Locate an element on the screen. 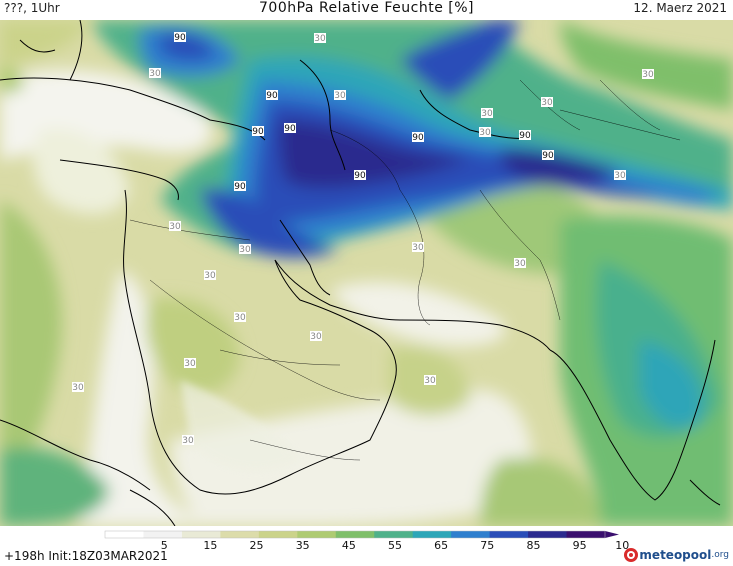 Image resolution: width=733 pixels, height=566 pixels. colorbar-tick-label: 85 is located at coordinates (533, 545).